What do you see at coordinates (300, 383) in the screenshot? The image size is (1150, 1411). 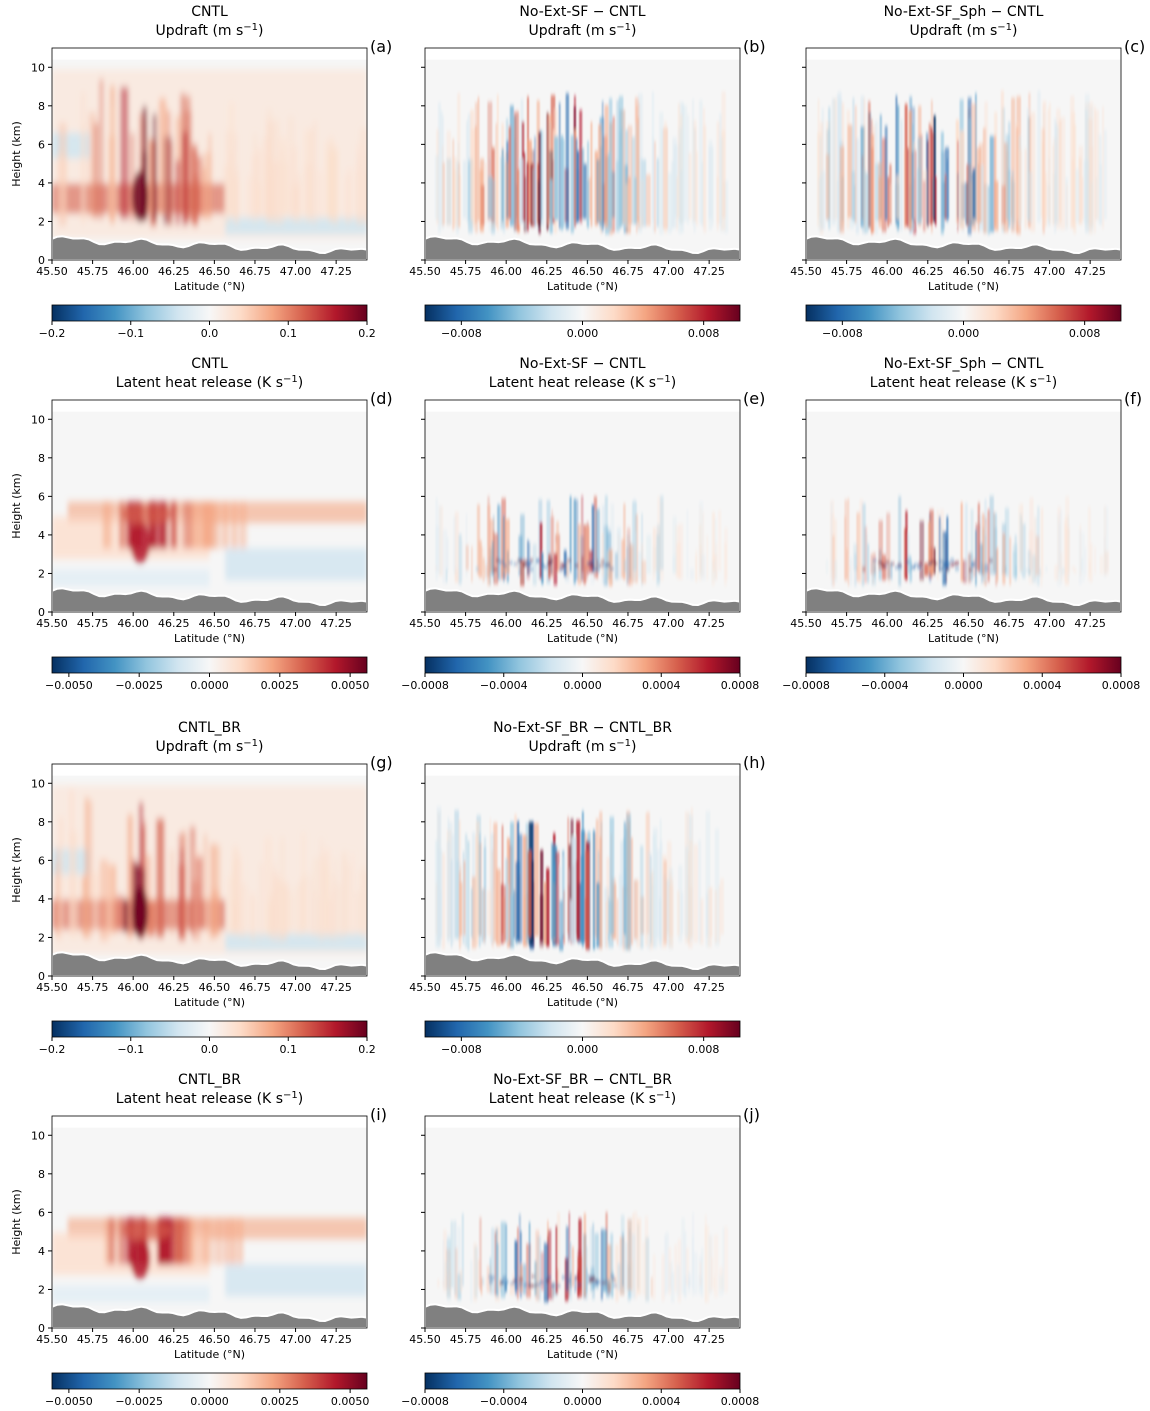 I see `subtitle-part: )` at bounding box center [300, 383].